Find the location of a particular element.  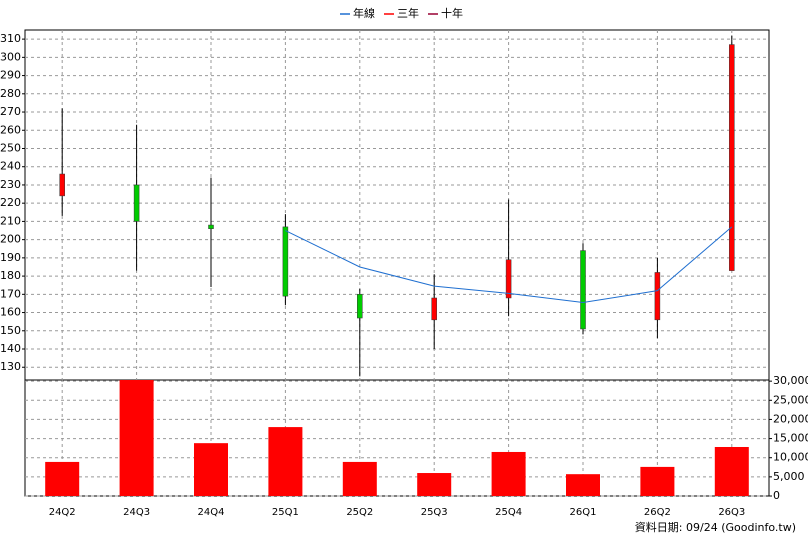

y-tick-label: 220 is located at coordinates (10, 202).